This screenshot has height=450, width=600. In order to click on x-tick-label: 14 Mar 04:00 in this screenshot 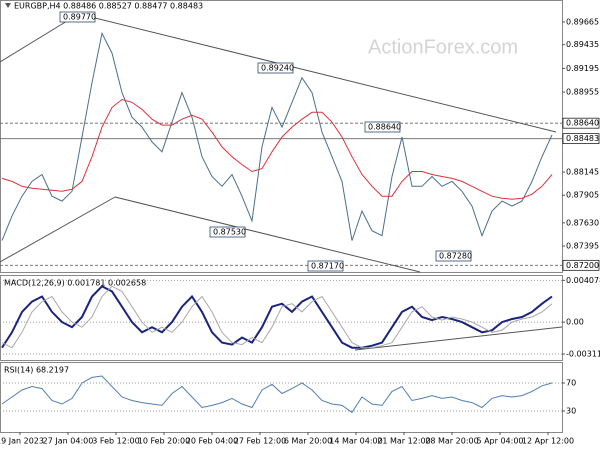, I will do `click(355, 441)`.